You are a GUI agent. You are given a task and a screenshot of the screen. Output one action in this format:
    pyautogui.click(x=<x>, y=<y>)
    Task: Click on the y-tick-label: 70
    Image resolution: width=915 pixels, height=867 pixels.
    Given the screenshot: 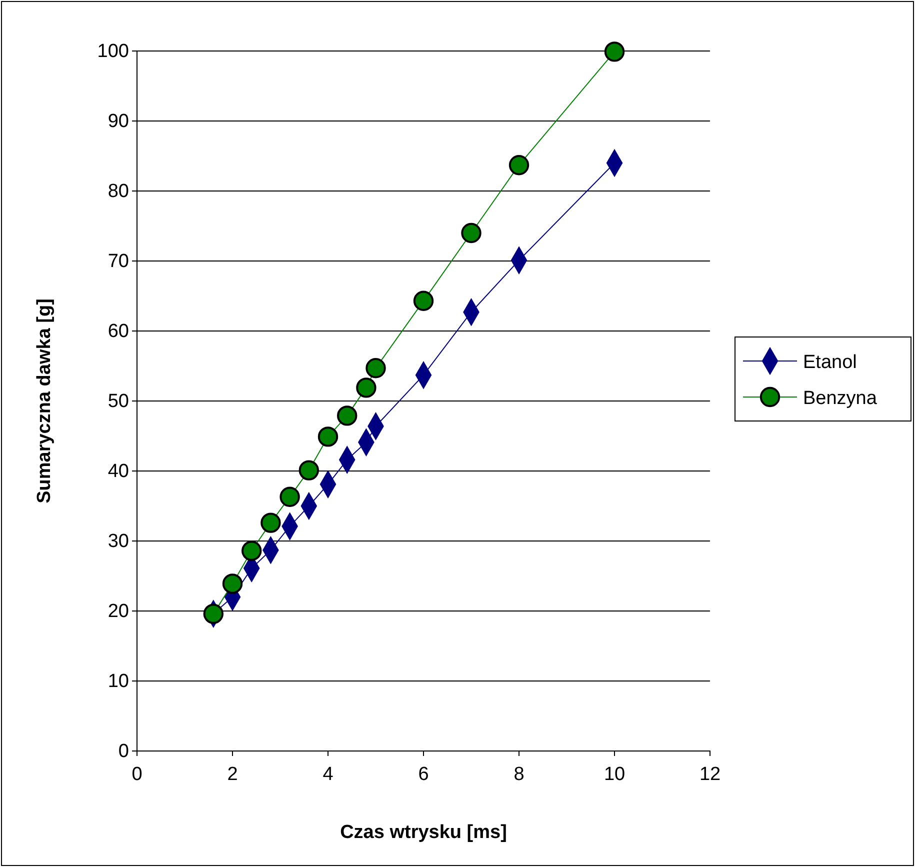 What is the action you would take?
    pyautogui.click(x=118, y=261)
    